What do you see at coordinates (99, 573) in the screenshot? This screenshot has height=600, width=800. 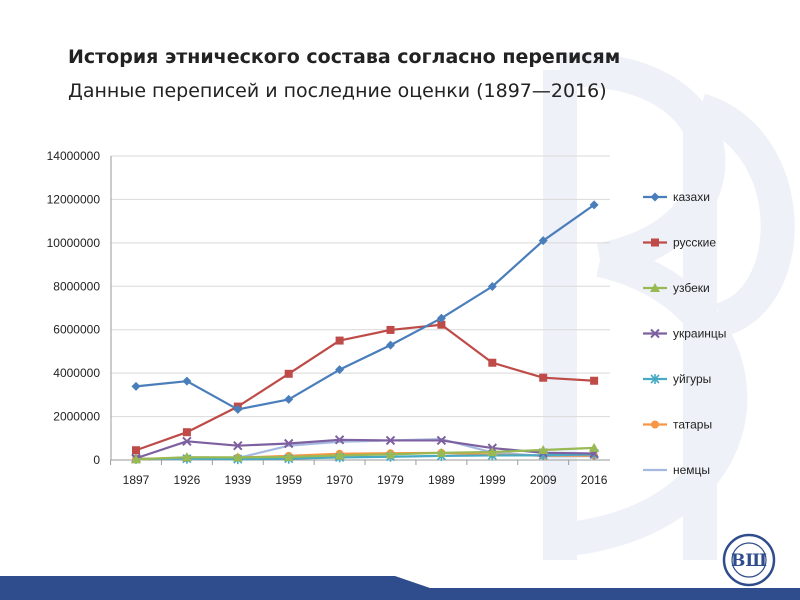 I see `footer-text: Высшая школа экономики, Москва, 2010` at bounding box center [99, 573].